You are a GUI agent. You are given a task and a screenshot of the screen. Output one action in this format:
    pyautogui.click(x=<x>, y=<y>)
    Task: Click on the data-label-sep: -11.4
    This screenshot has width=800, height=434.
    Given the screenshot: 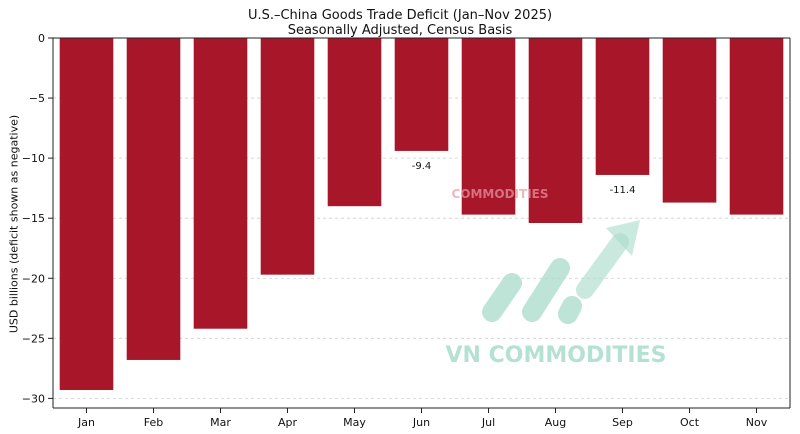 What is the action you would take?
    pyautogui.click(x=623, y=190)
    